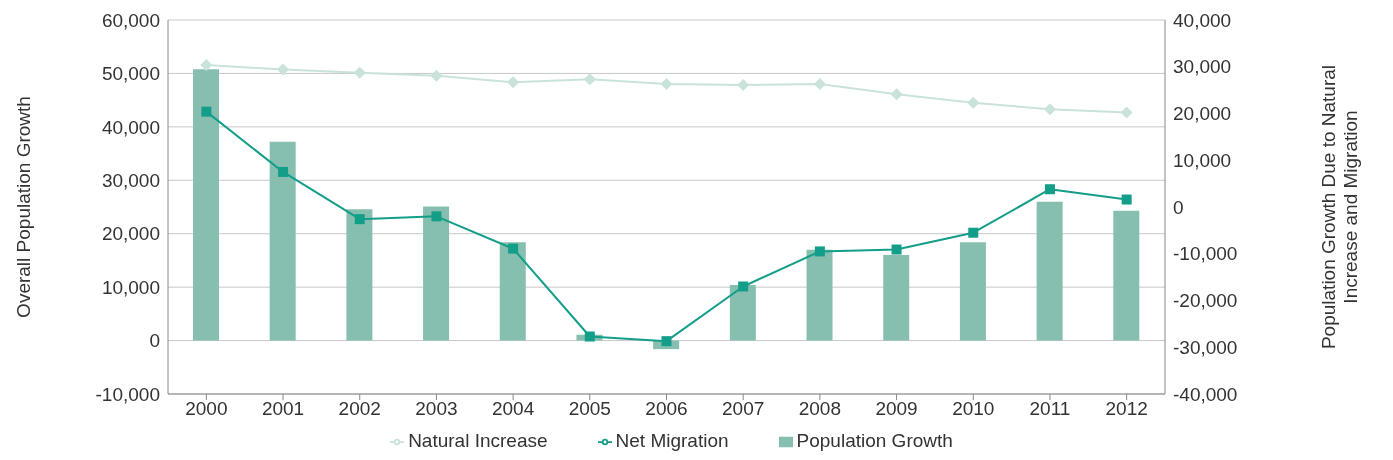  What do you see at coordinates (436, 409) in the screenshot?
I see `x-tick-label: 2003` at bounding box center [436, 409].